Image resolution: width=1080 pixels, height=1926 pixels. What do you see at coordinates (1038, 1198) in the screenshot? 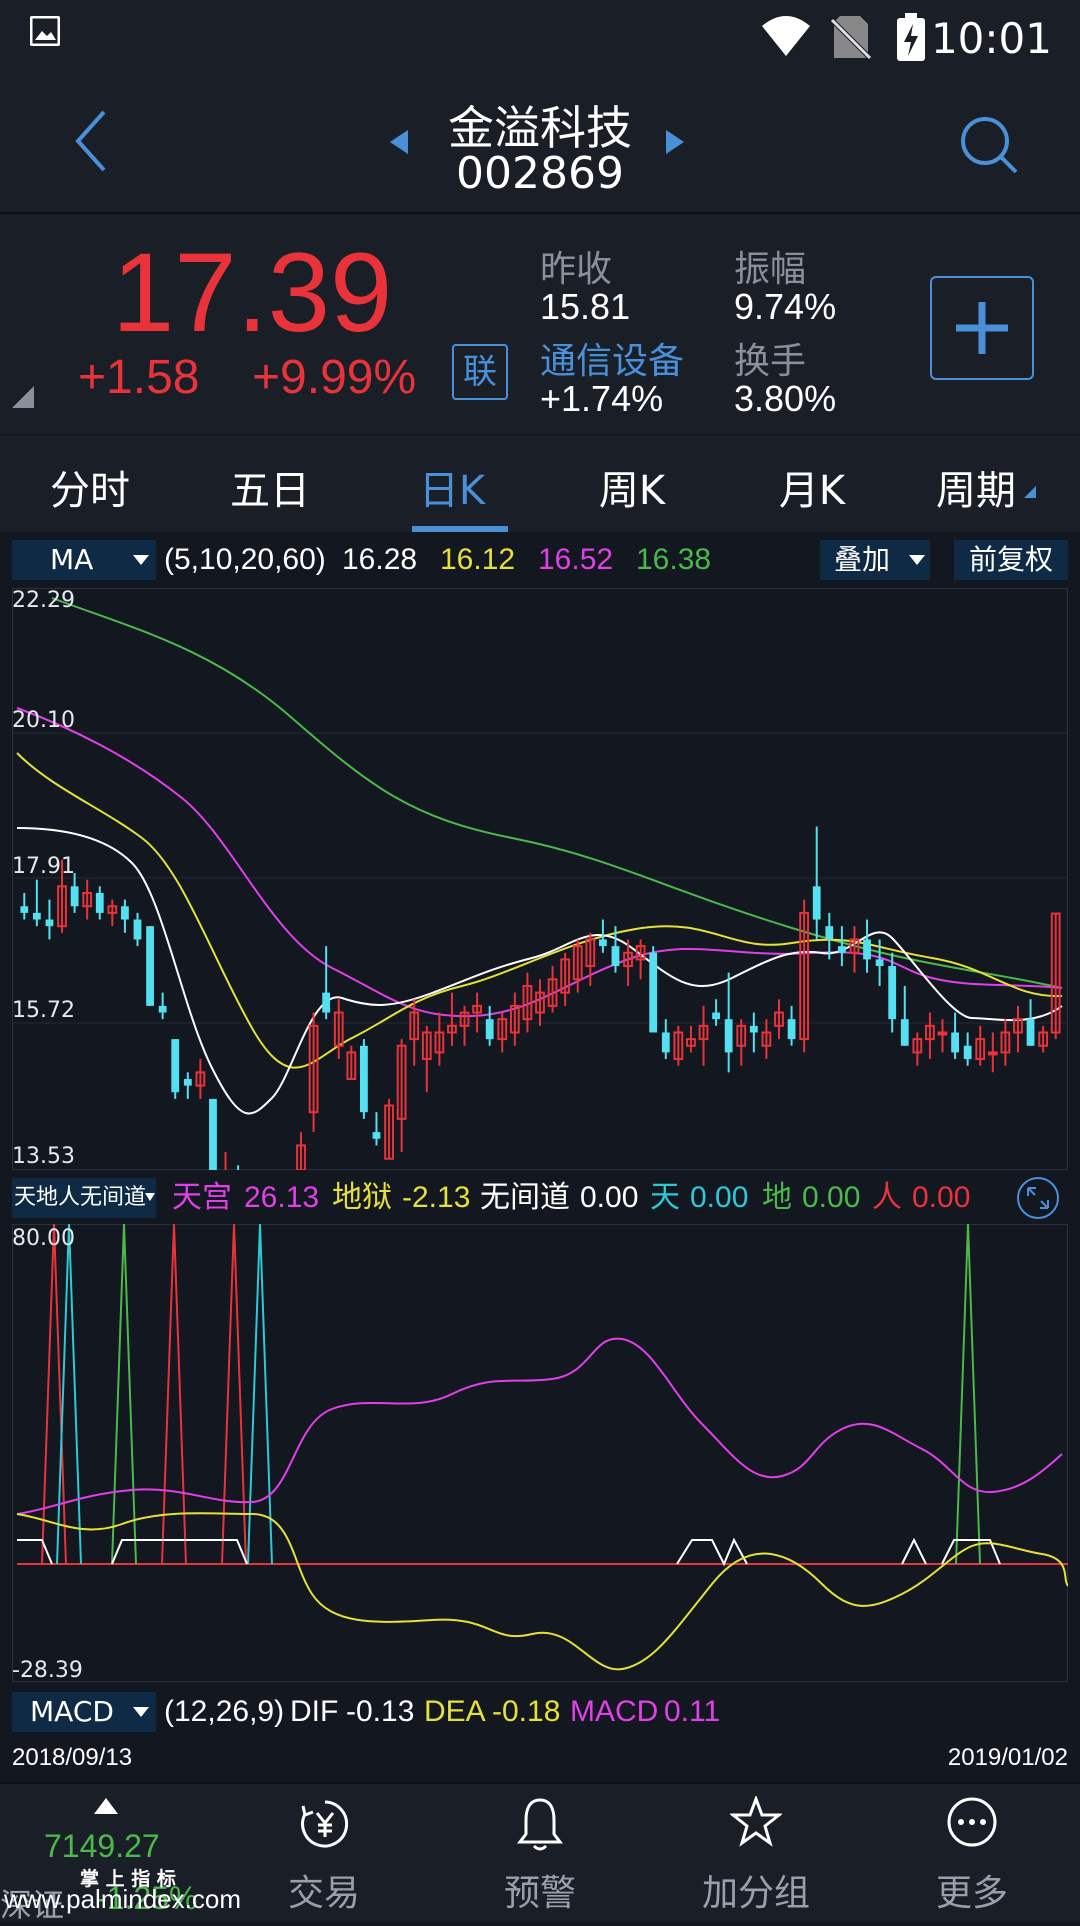
I see `expand-icon` at bounding box center [1038, 1198].